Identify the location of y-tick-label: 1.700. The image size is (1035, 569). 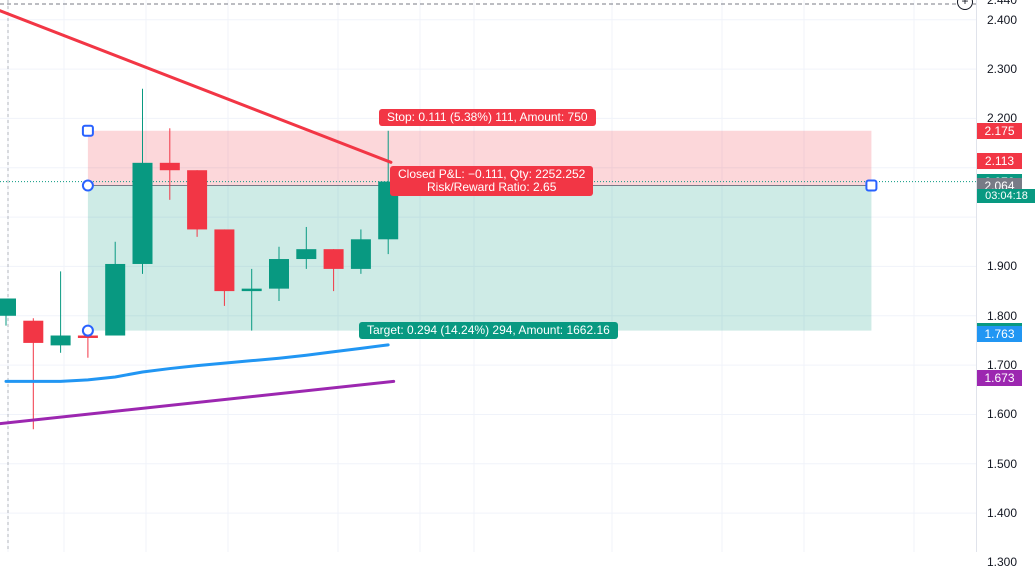
(1002, 365).